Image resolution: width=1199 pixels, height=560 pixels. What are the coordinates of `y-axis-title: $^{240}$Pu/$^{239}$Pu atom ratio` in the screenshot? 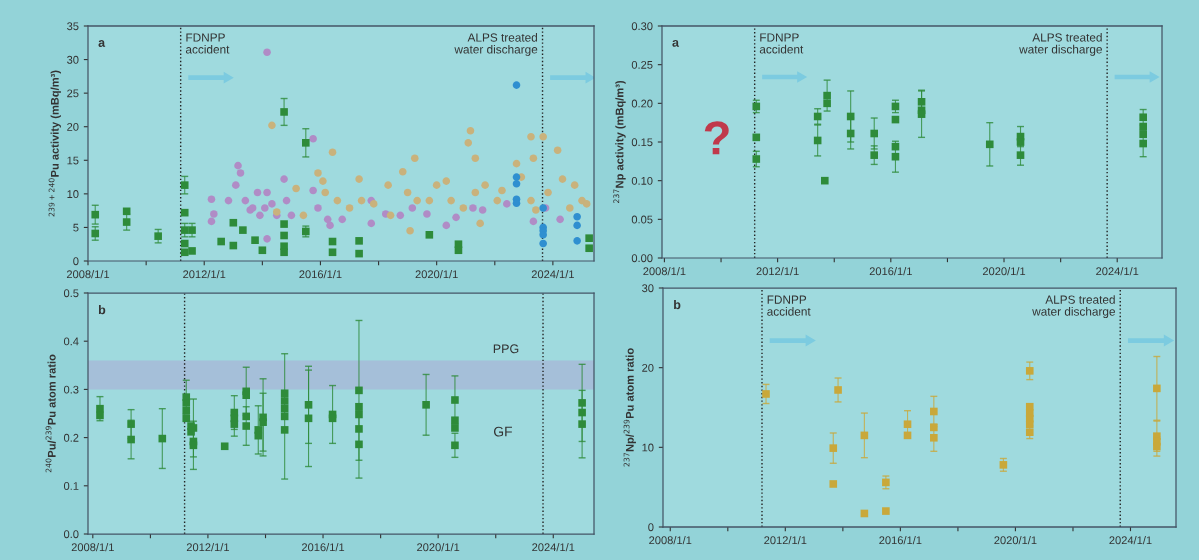 It's located at (50, 413).